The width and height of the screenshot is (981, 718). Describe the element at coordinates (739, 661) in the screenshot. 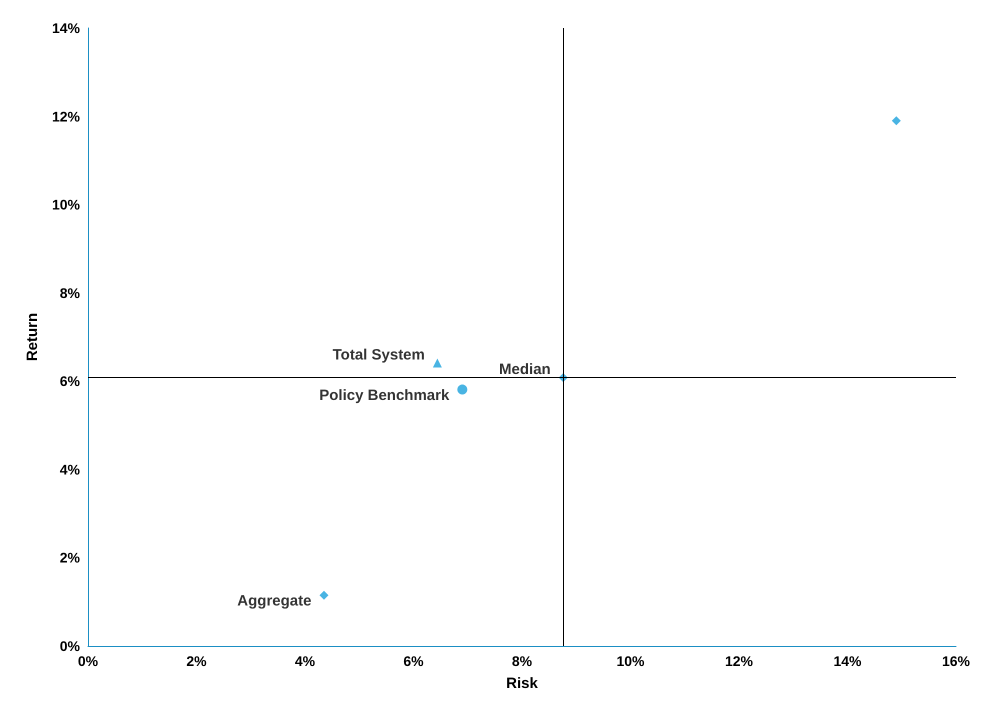

I see `x-tick-label: 12%` at that location.